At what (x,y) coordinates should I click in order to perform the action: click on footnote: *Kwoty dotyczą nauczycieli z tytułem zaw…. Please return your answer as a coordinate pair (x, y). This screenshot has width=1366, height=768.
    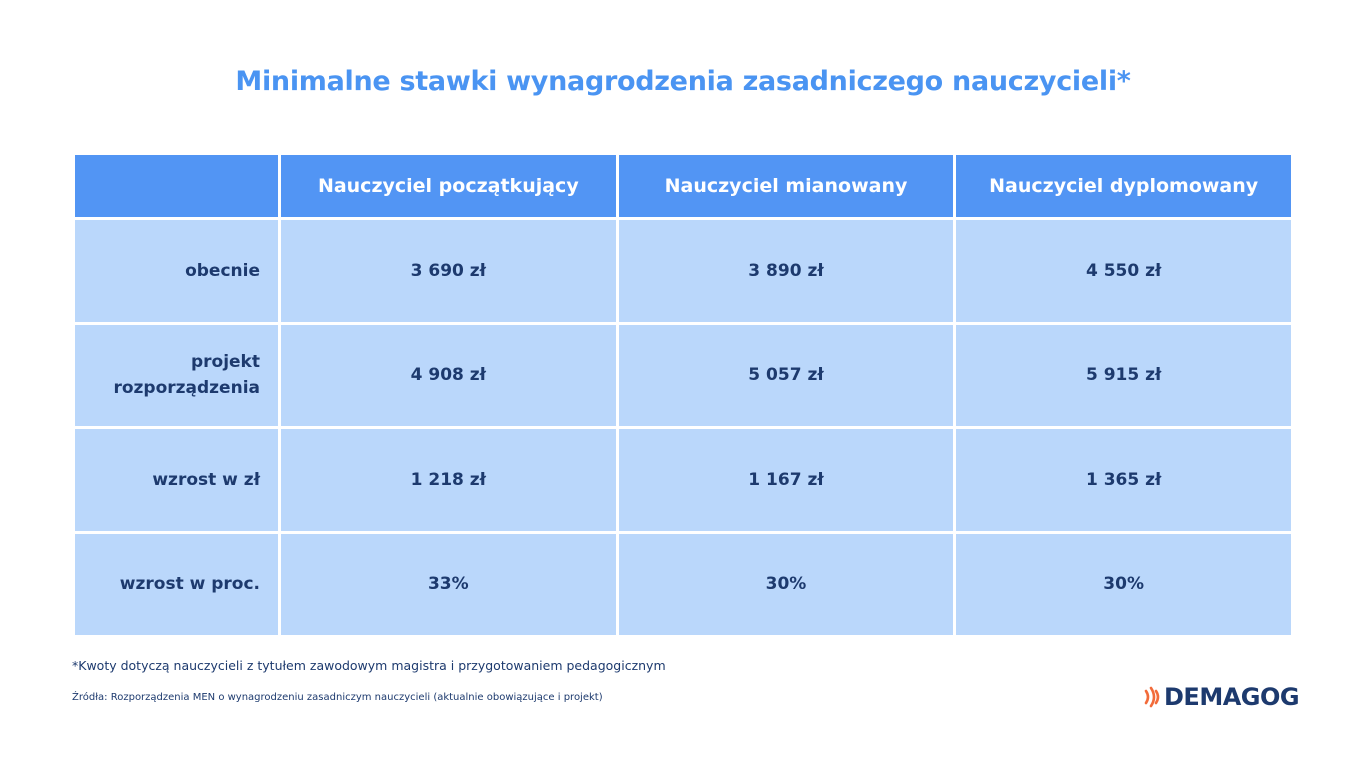
    Looking at the image, I should click on (369, 665).